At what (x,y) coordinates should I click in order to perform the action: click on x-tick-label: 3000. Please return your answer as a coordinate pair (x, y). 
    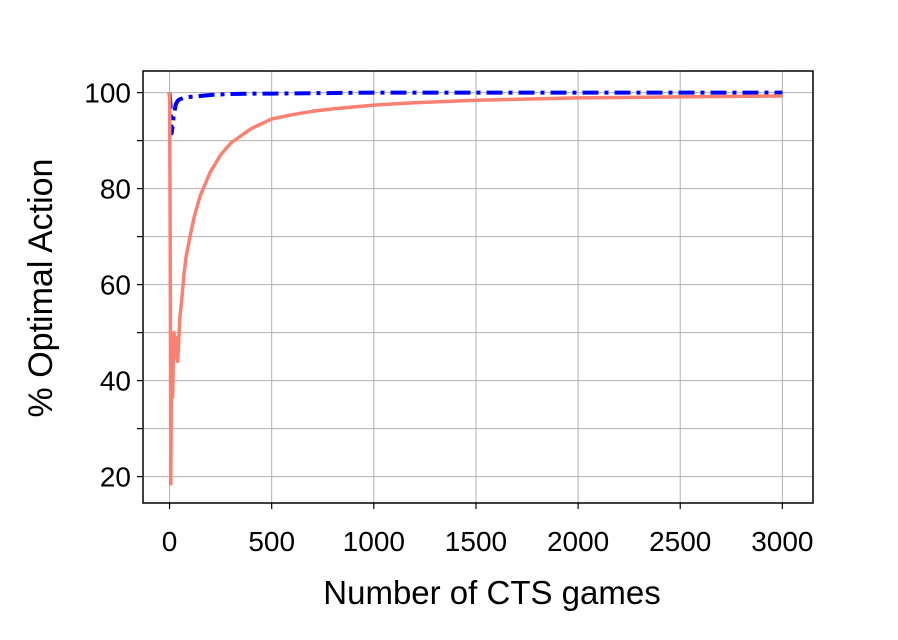
    Looking at the image, I should click on (782, 541).